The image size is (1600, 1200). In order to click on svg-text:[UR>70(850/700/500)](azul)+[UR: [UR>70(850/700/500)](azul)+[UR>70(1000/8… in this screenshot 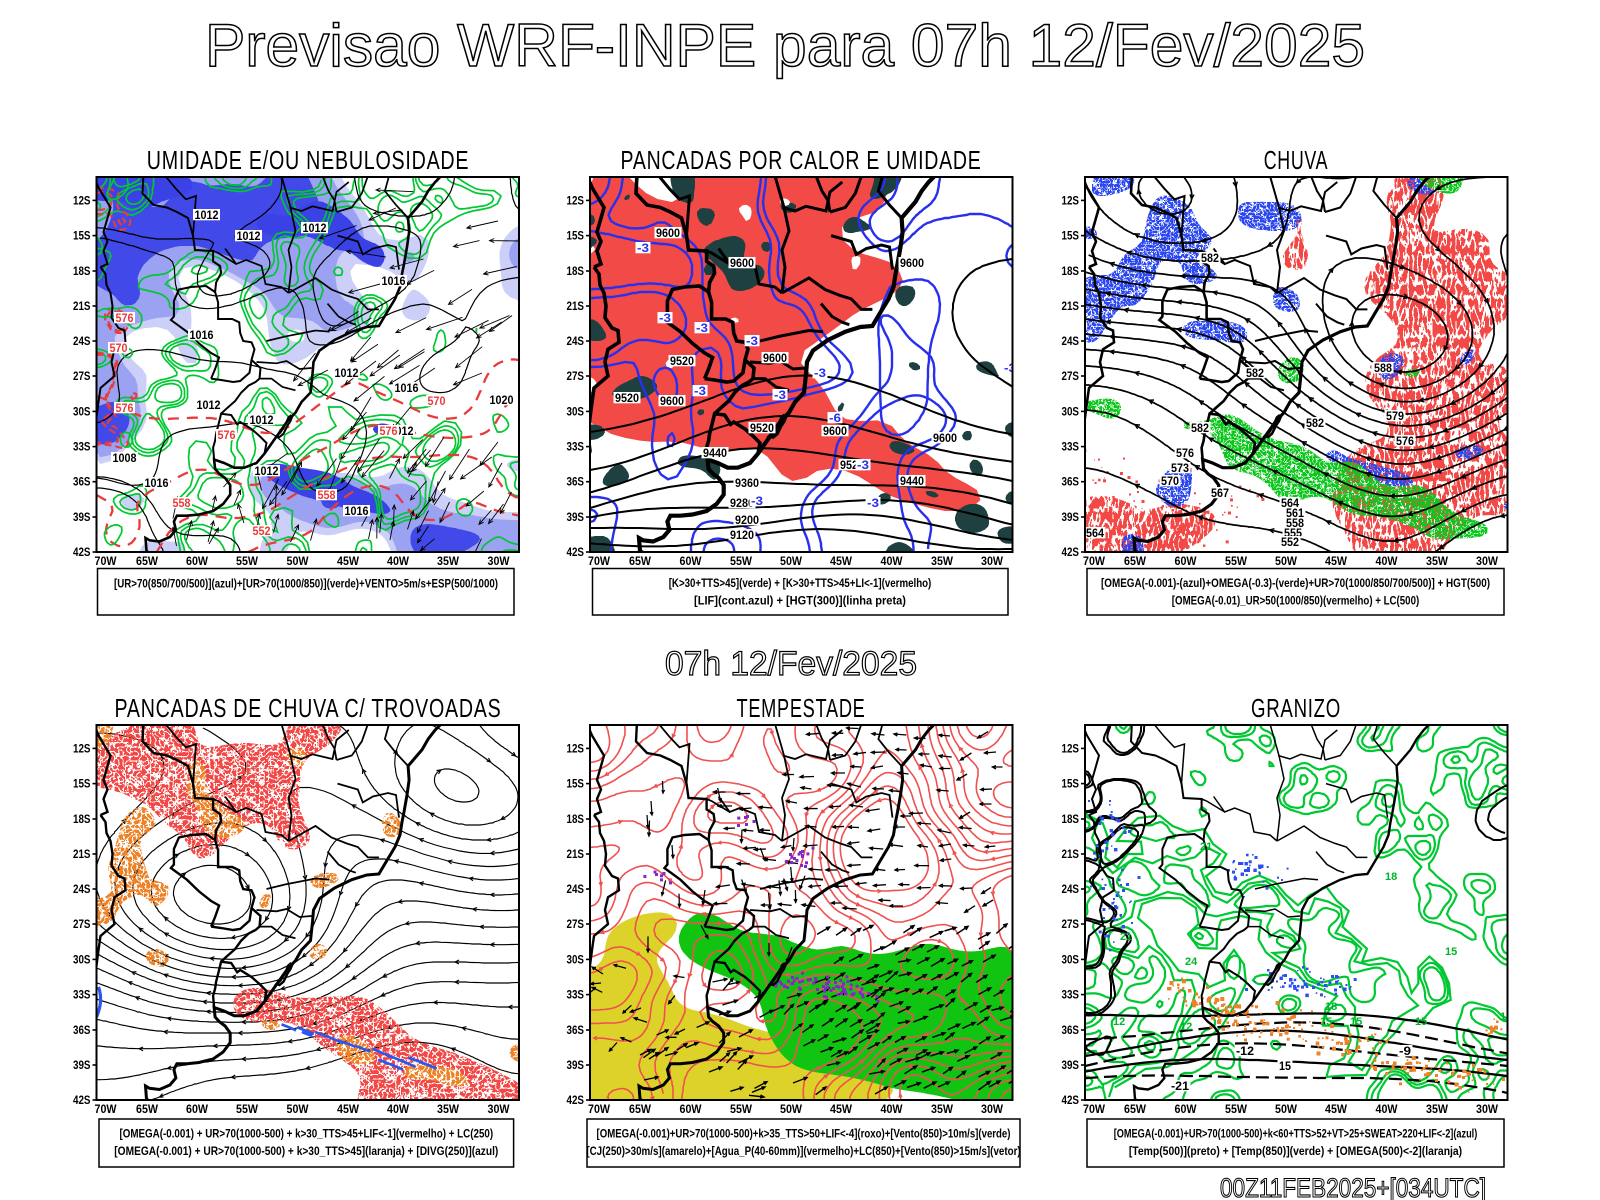, I will do `click(306, 584)`.